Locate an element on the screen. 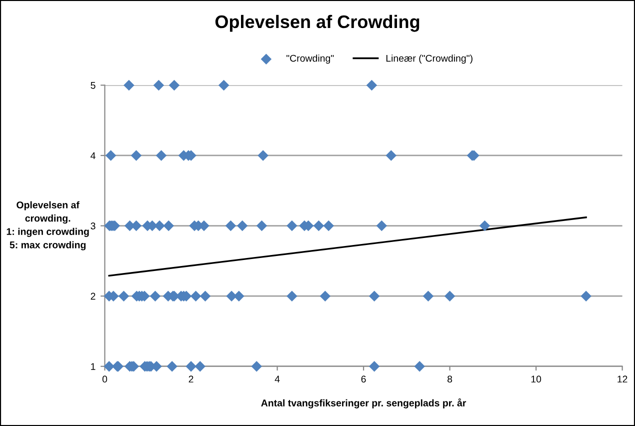 This screenshot has width=635, height=426. x-tick-label: 12 is located at coordinates (623, 379).